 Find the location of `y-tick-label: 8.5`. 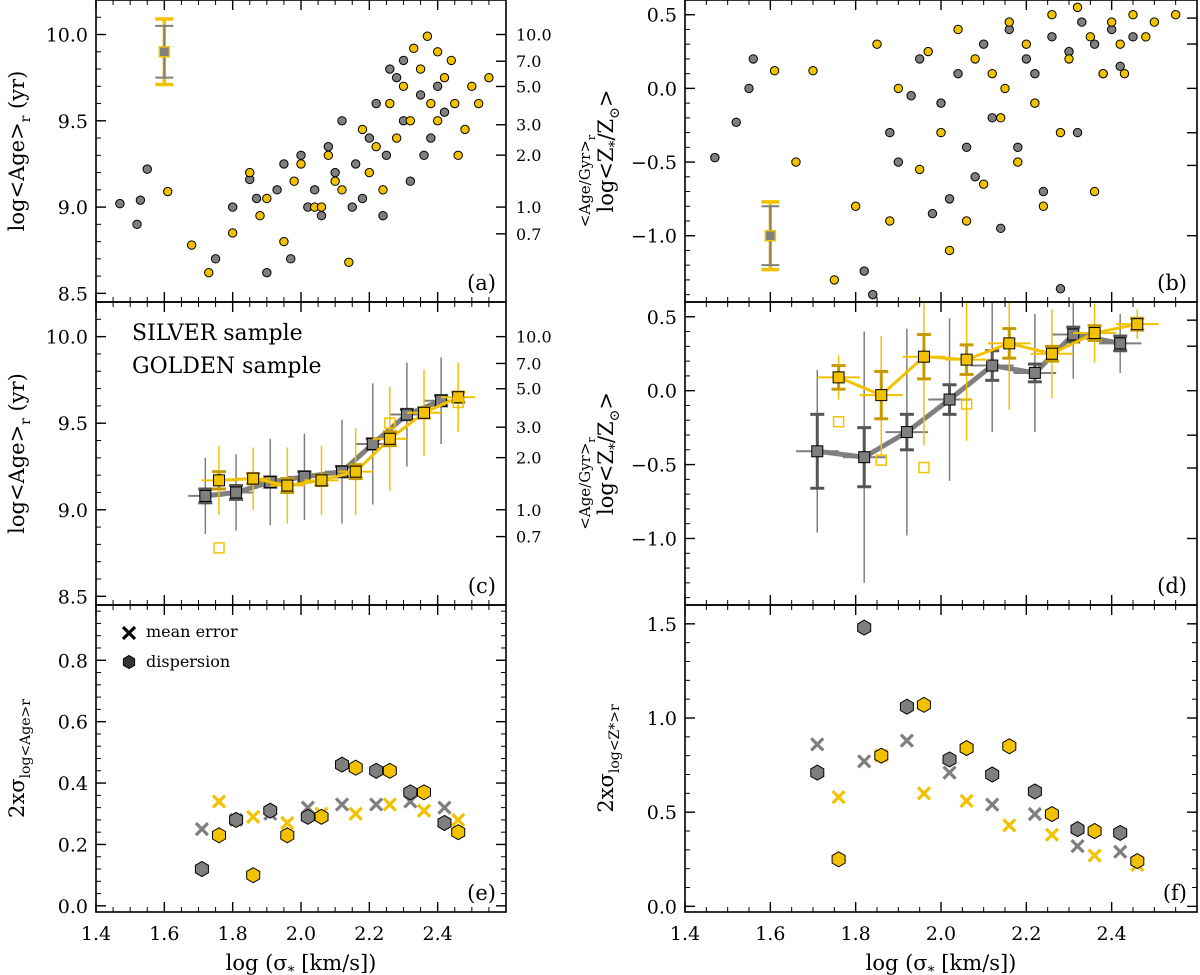

y-tick-label: 8.5 is located at coordinates (73, 294).